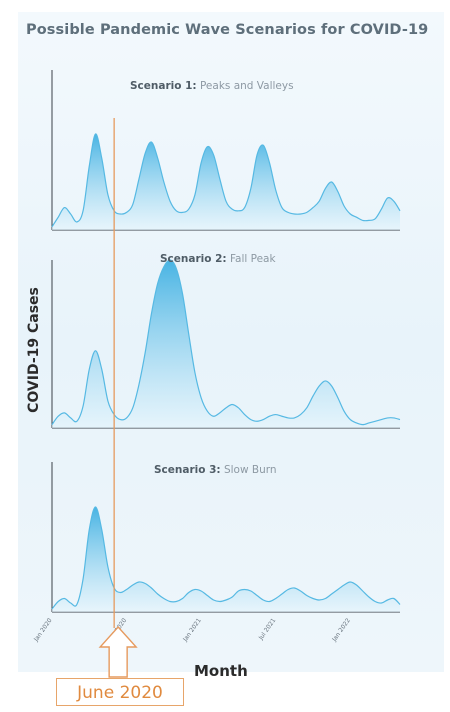  I want to click on june-2020-arrow, so click(118, 651).